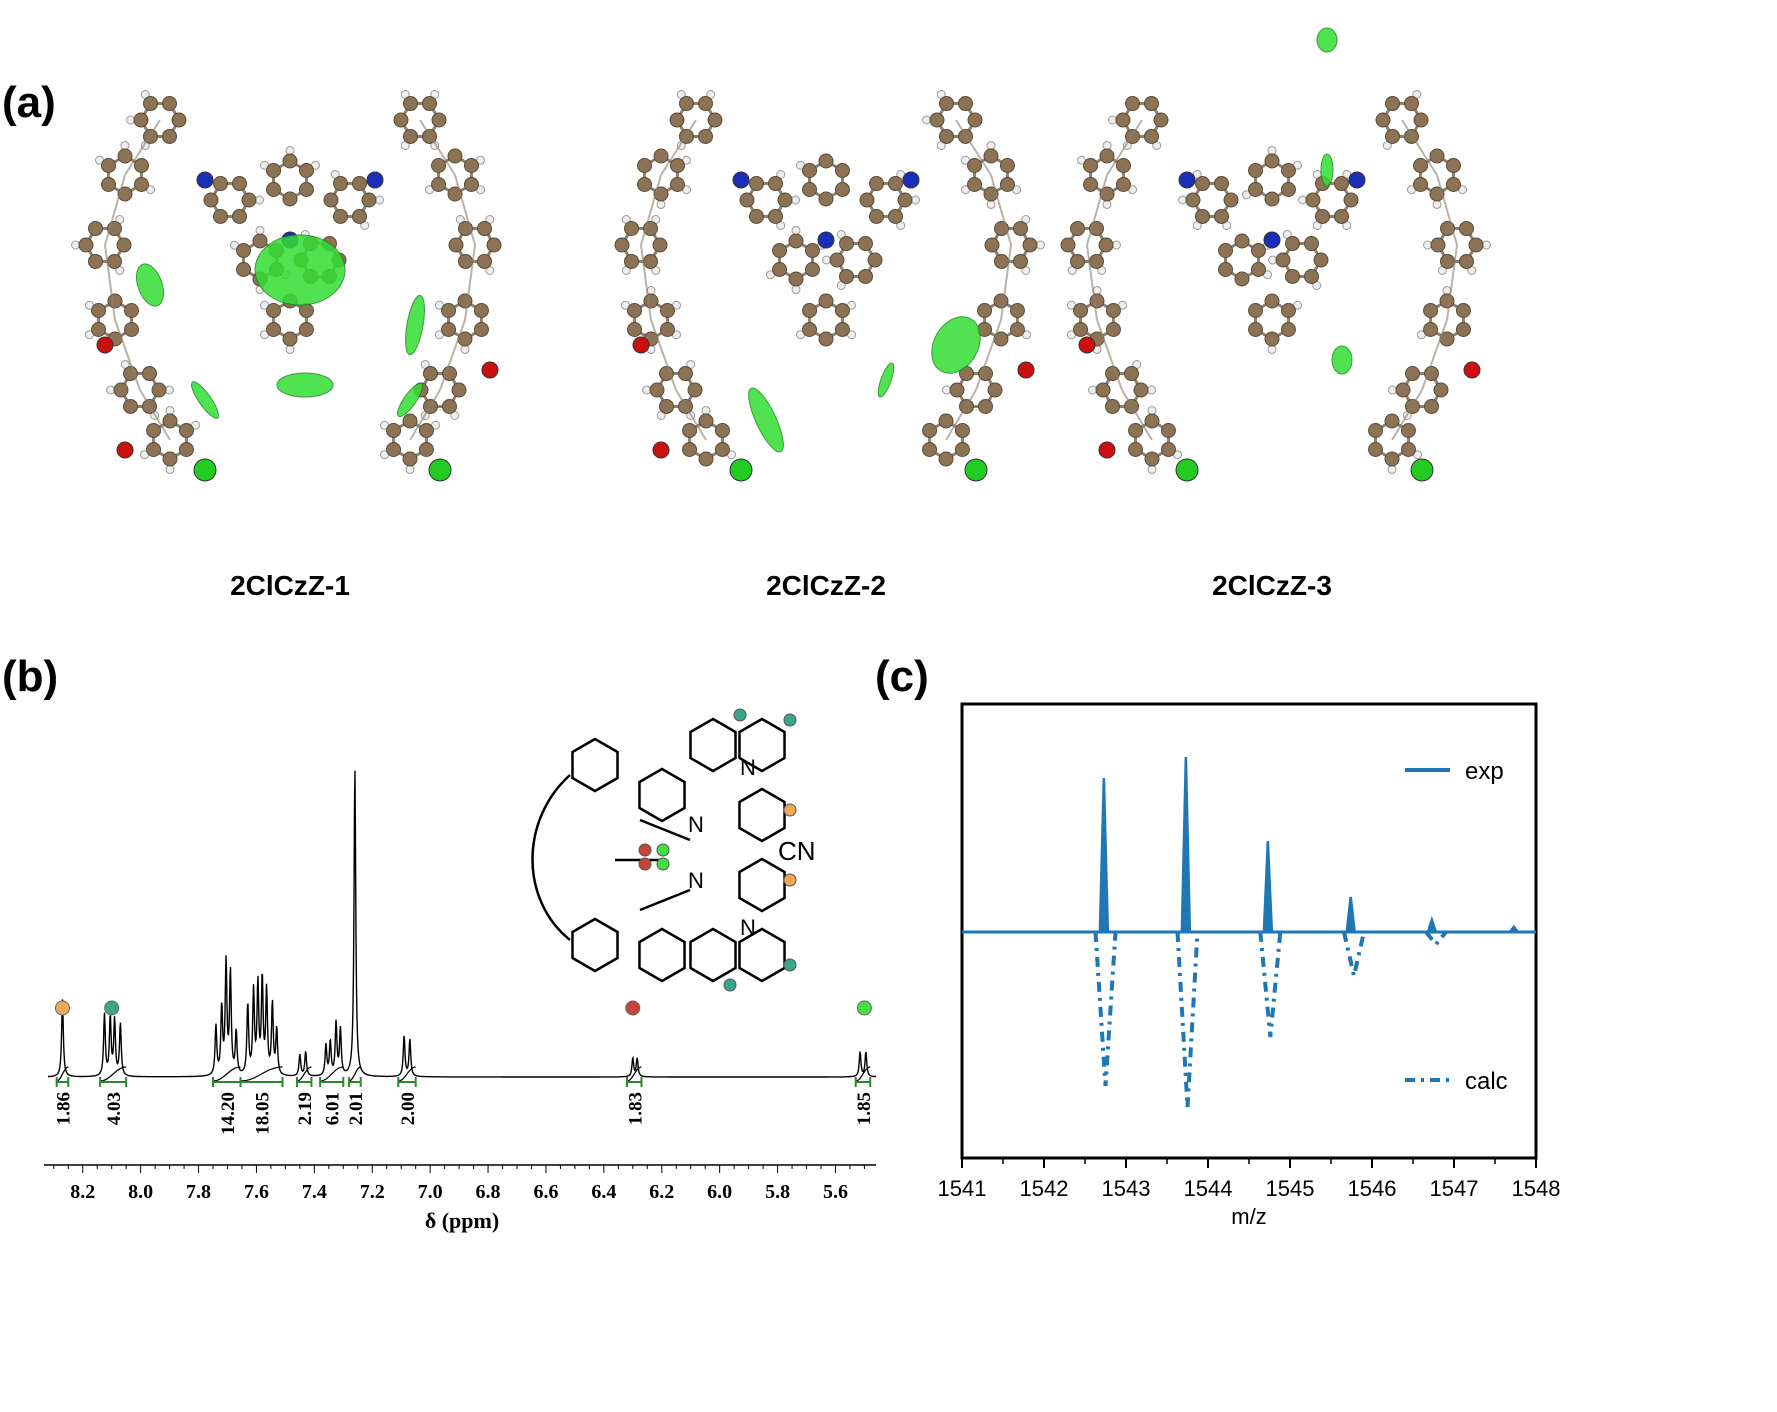 This screenshot has width=1777, height=1412. Describe the element at coordinates (462, 924) in the screenshot. I see `nmr-spectrum-line` at that location.